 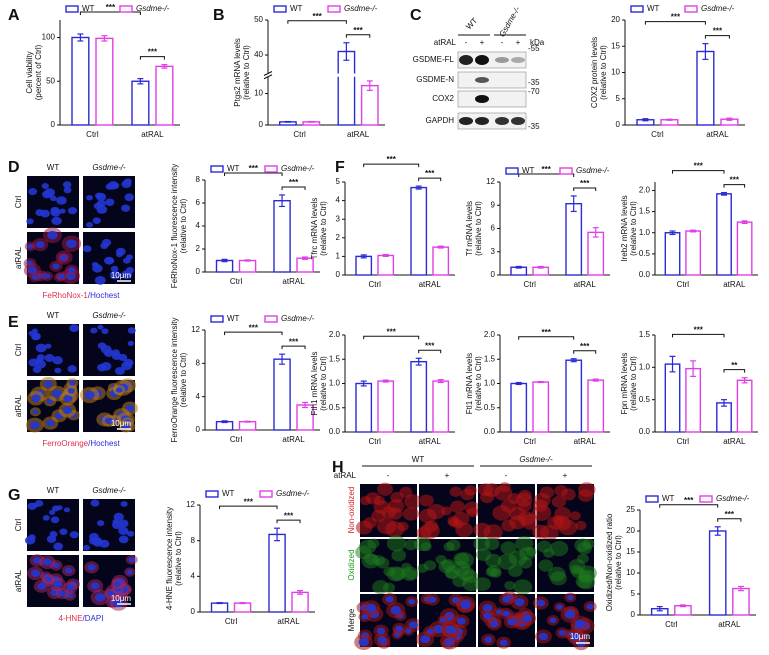 What do you see at coordinates (323, 228) in the screenshot?
I see `y-axis-label: (relative to Ctrl)` at bounding box center [323, 228].